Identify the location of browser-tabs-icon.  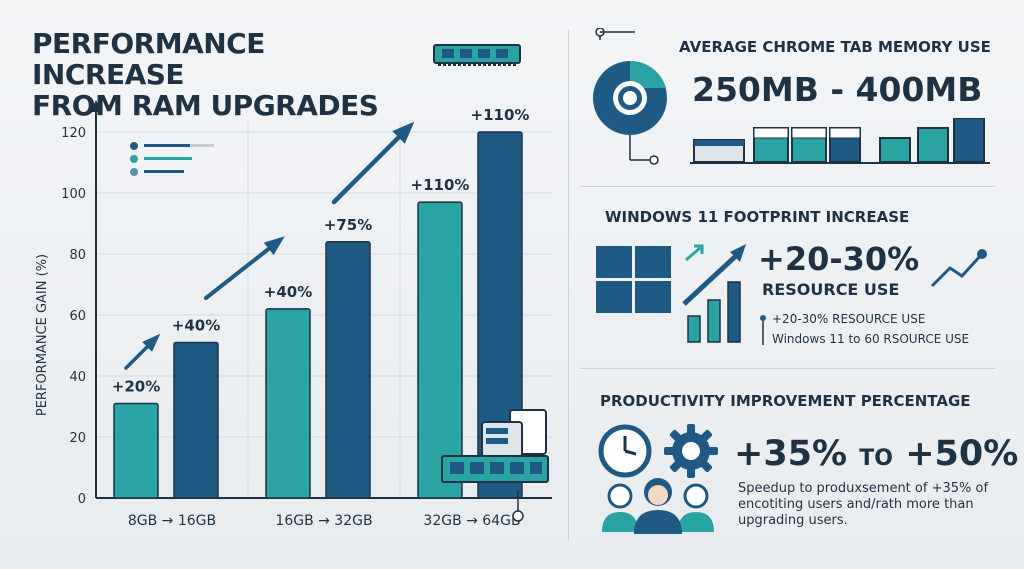
(840, 141).